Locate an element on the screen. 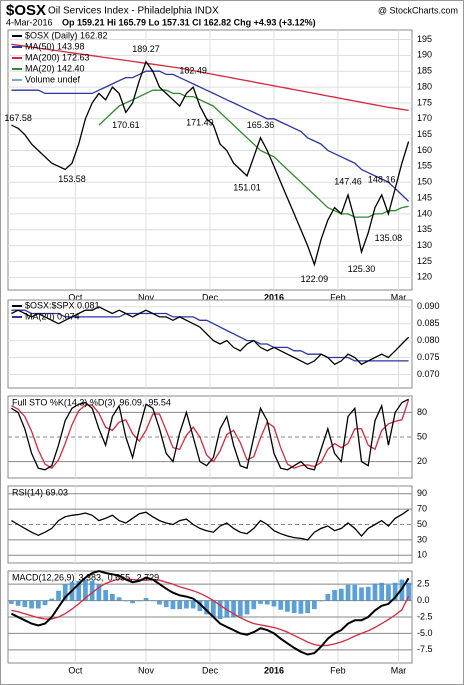  y-tick-label: 120 is located at coordinates (424, 277).